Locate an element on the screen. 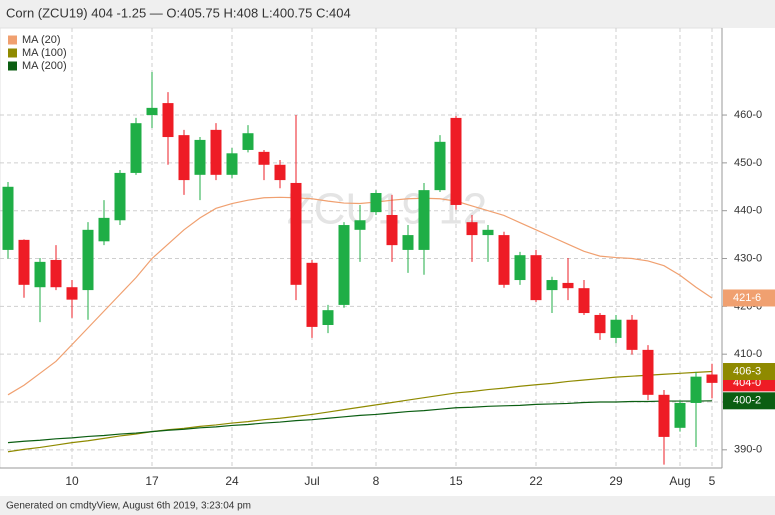 The width and height of the screenshot is (775, 515). x-tick-label: 17 is located at coordinates (152, 481).